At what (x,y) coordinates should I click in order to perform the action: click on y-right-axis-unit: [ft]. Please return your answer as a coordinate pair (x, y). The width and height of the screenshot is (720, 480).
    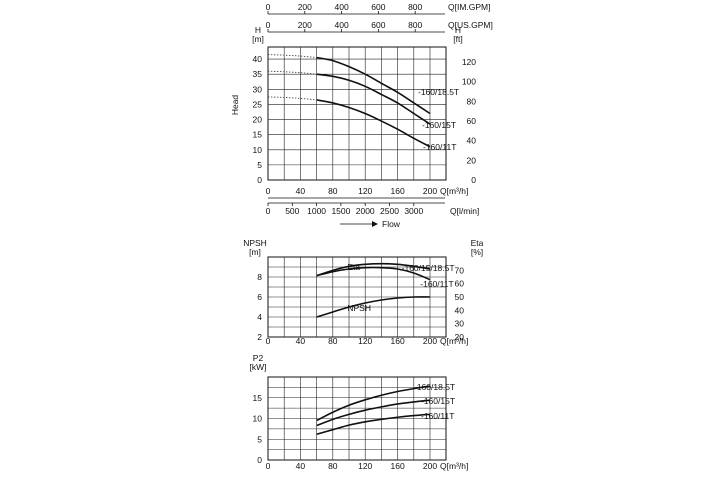
    Looking at the image, I should click on (457, 39).